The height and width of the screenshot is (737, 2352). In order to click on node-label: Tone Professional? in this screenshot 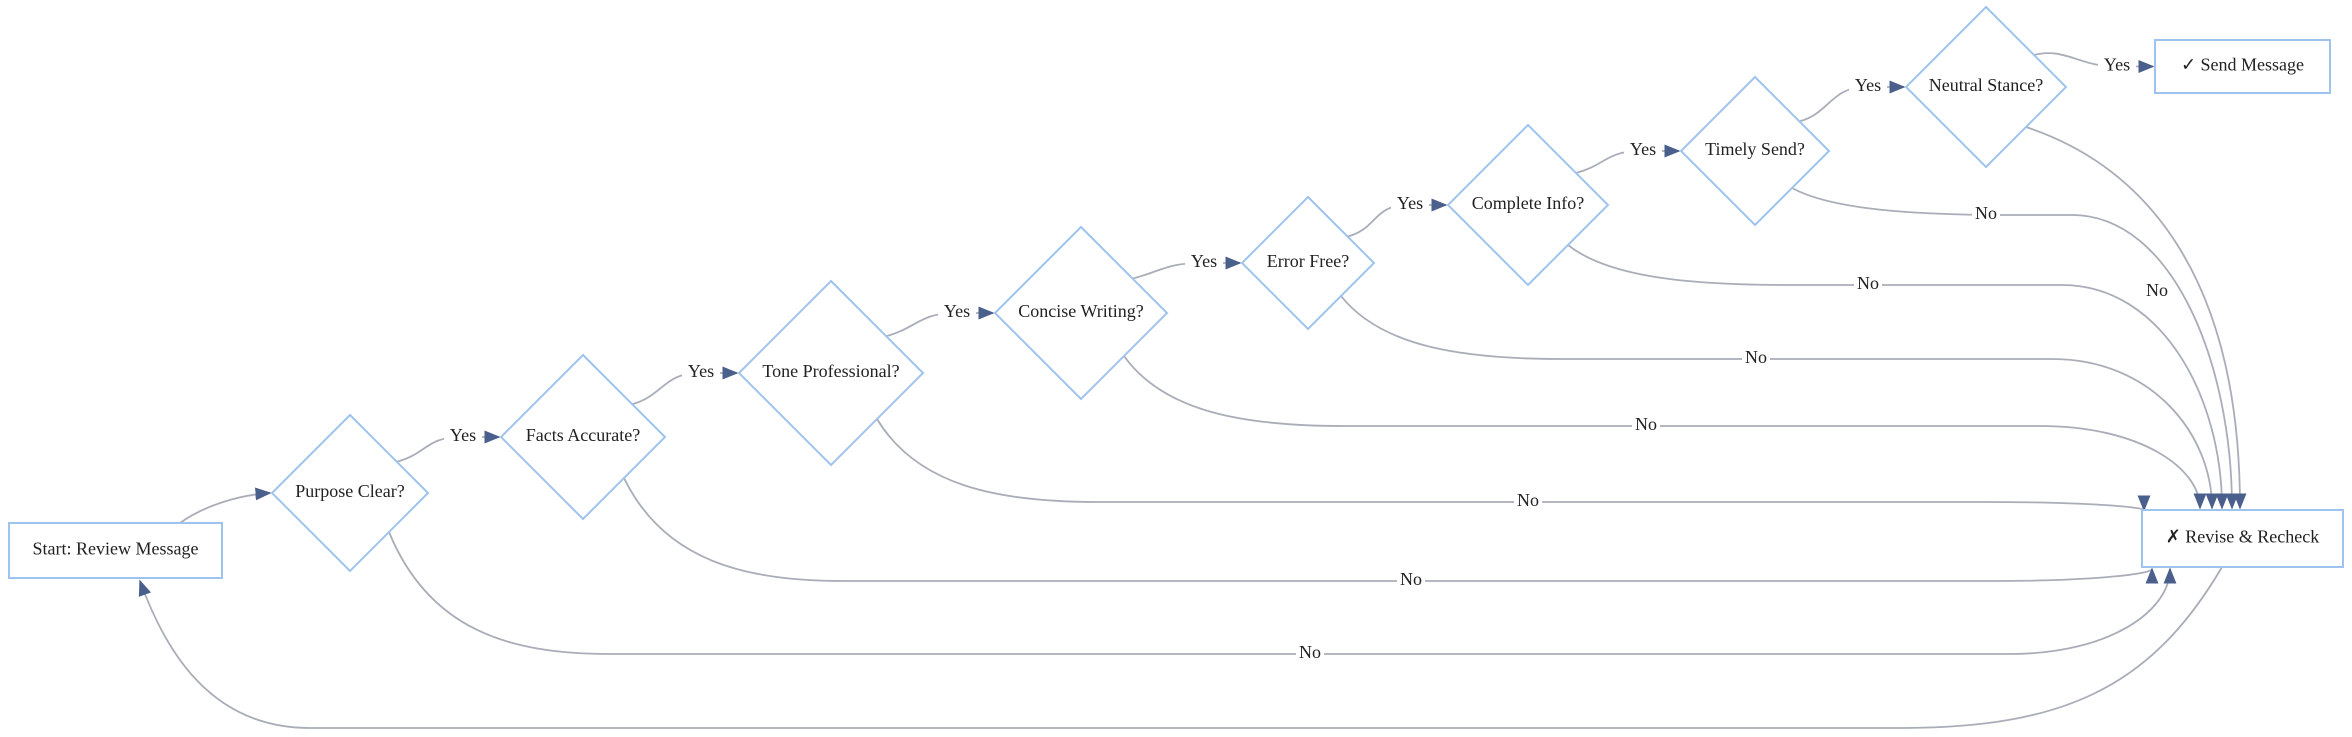, I will do `click(830, 371)`.